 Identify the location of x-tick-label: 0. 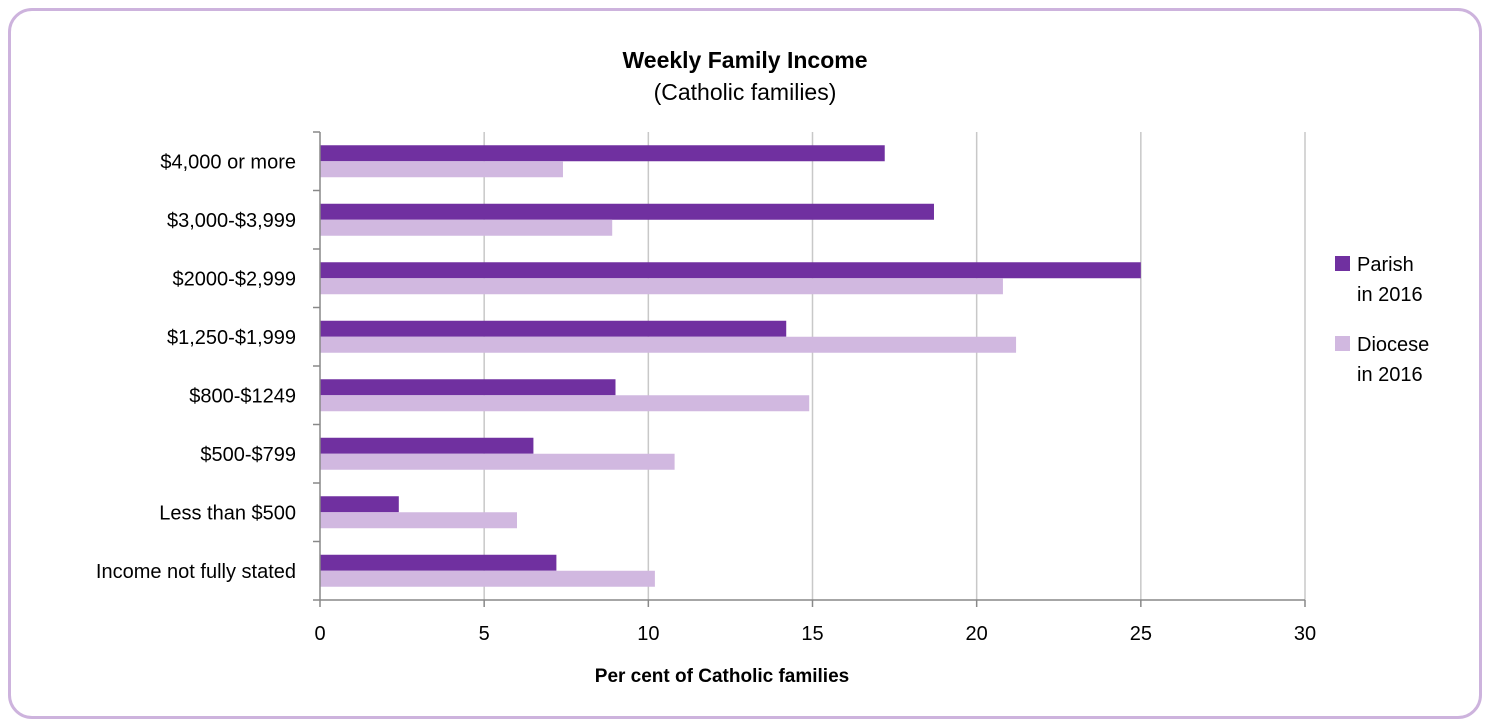
(319, 634).